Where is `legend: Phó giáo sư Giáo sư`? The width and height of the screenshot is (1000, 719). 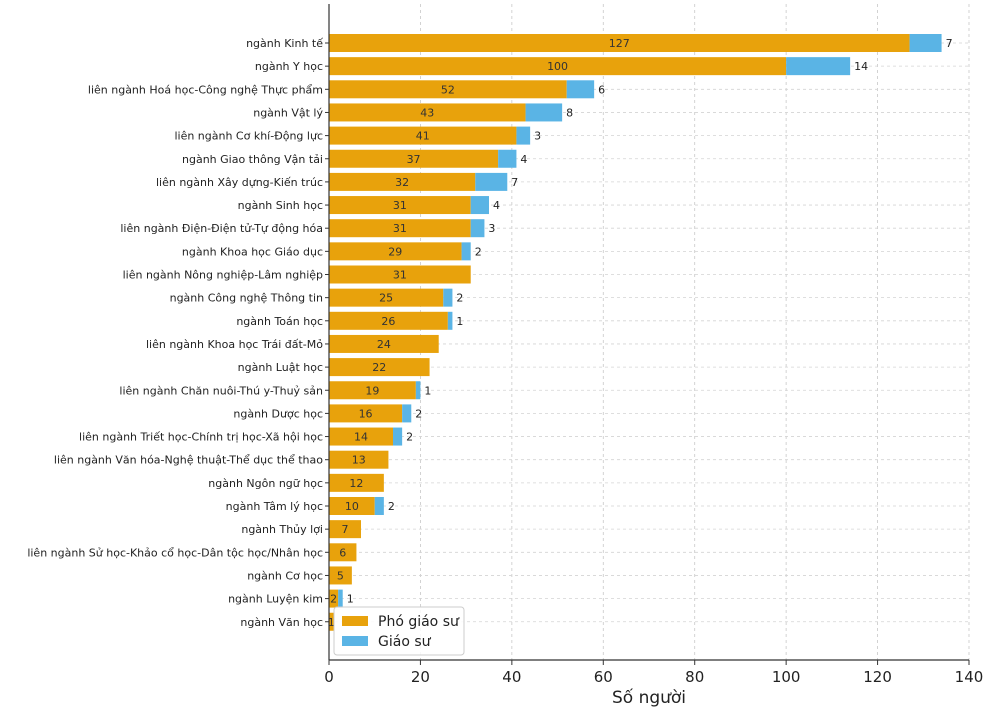
legend: Phó giáo sư Giáo sư is located at coordinates (399, 631).